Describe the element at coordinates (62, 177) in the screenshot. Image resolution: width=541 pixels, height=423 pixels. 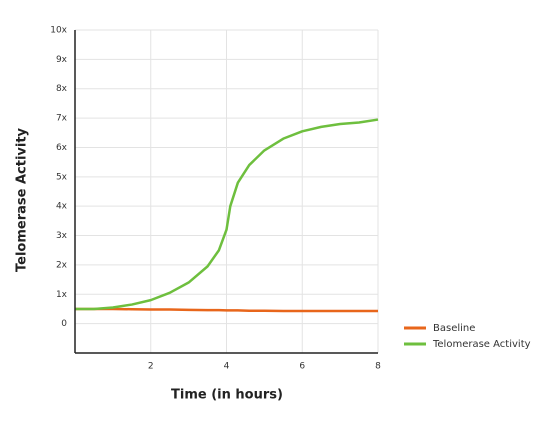
I see `y-tick-label: 5x` at that location.